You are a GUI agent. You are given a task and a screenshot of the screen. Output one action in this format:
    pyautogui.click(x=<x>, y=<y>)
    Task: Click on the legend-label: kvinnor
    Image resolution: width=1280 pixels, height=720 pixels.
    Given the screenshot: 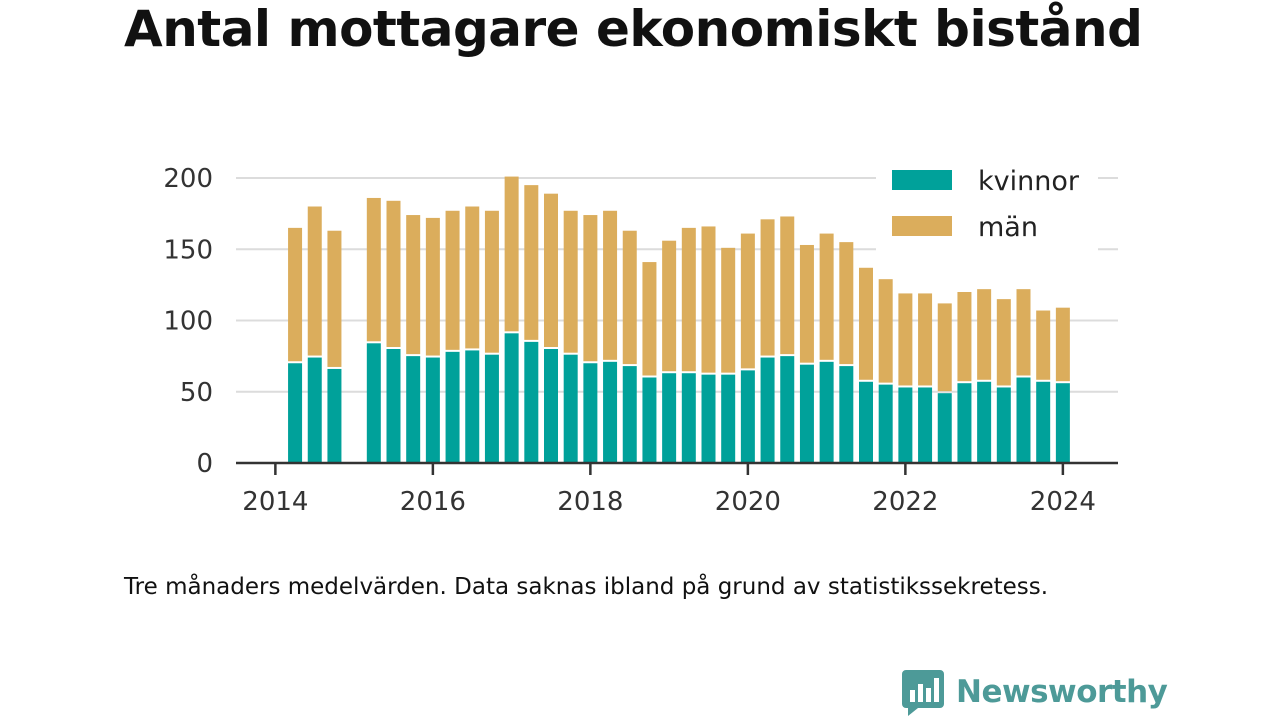 What is the action you would take?
    pyautogui.click(x=1029, y=181)
    